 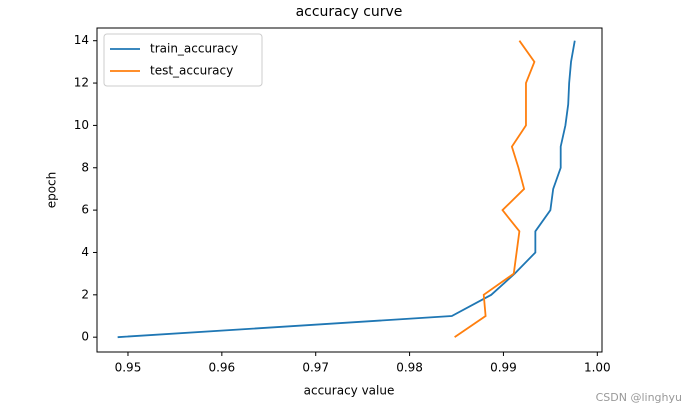 What do you see at coordinates (81, 83) in the screenshot?
I see `y-tick-label: 12` at bounding box center [81, 83].